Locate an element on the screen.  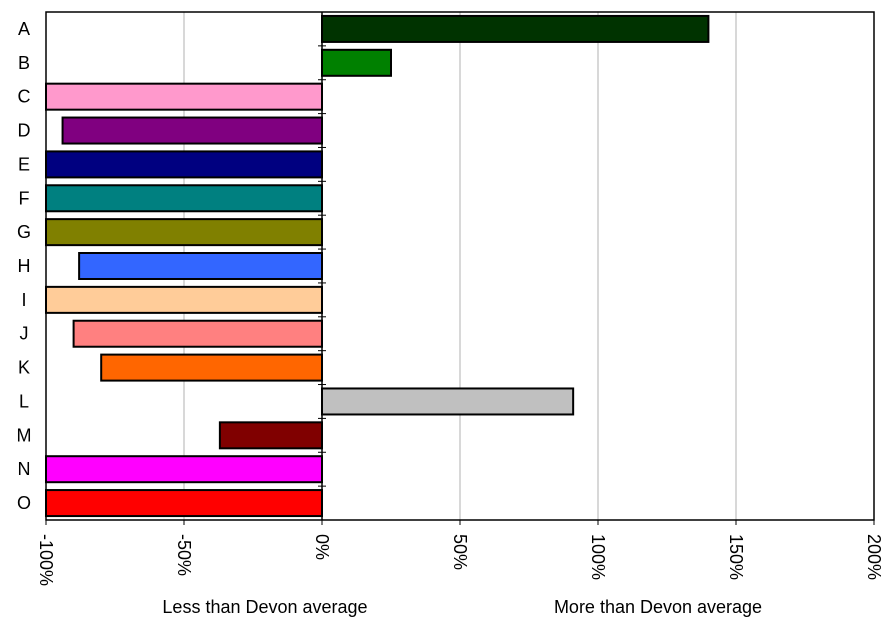
x-tick-label-1: -50% is located at coordinates (184, 555).